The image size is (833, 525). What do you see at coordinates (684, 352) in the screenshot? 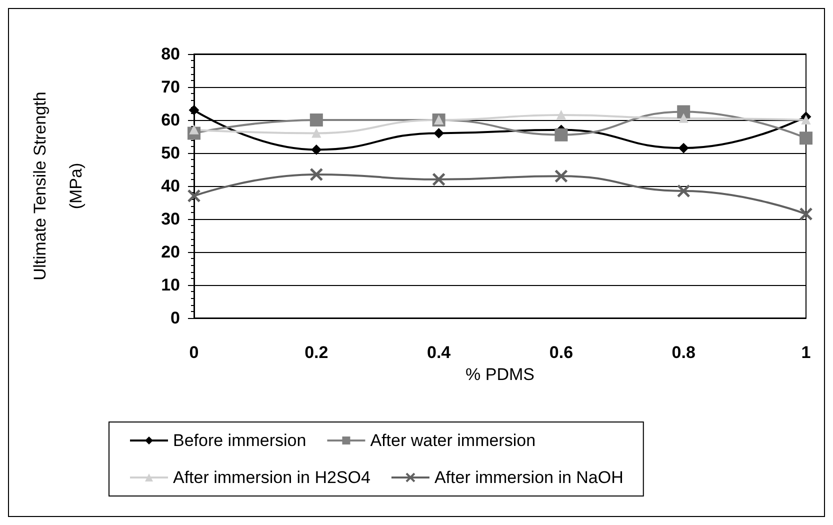
I see `x-tick-label: 0.8` at bounding box center [684, 352].